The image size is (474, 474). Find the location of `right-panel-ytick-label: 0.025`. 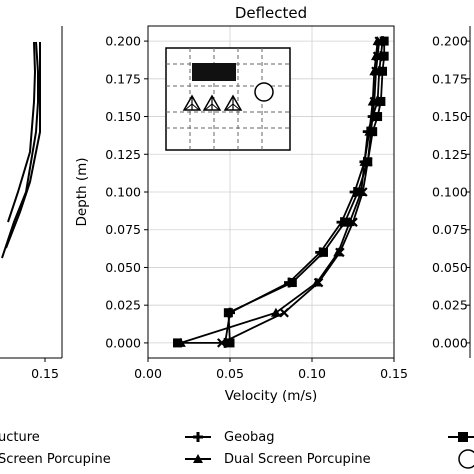

right-panel-ytick-label: 0.025 is located at coordinates (450, 305).